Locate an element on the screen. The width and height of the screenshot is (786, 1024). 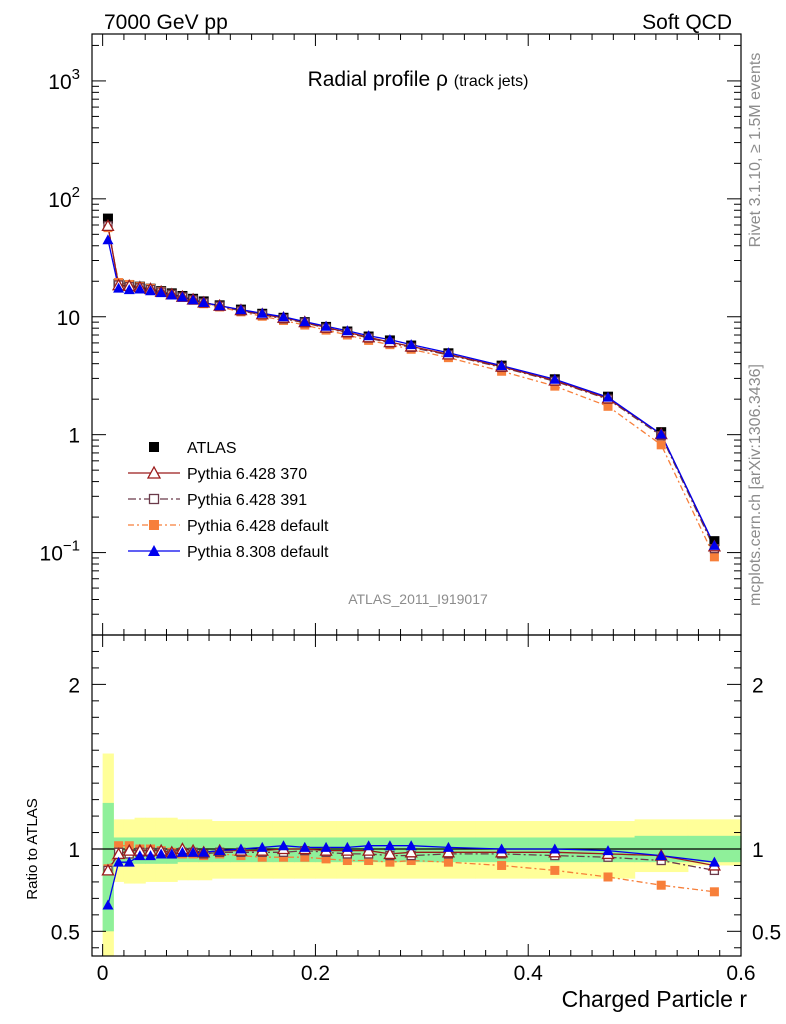
legend-marker-pdefault is located at coordinates (154, 525).